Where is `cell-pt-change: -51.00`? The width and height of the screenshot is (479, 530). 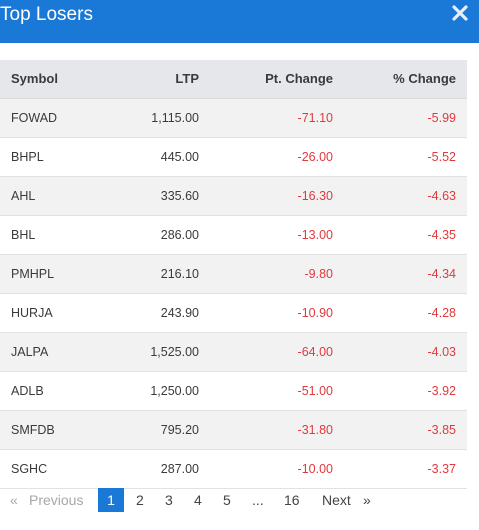
cell-pt-change: -51.00 is located at coordinates (277, 391).